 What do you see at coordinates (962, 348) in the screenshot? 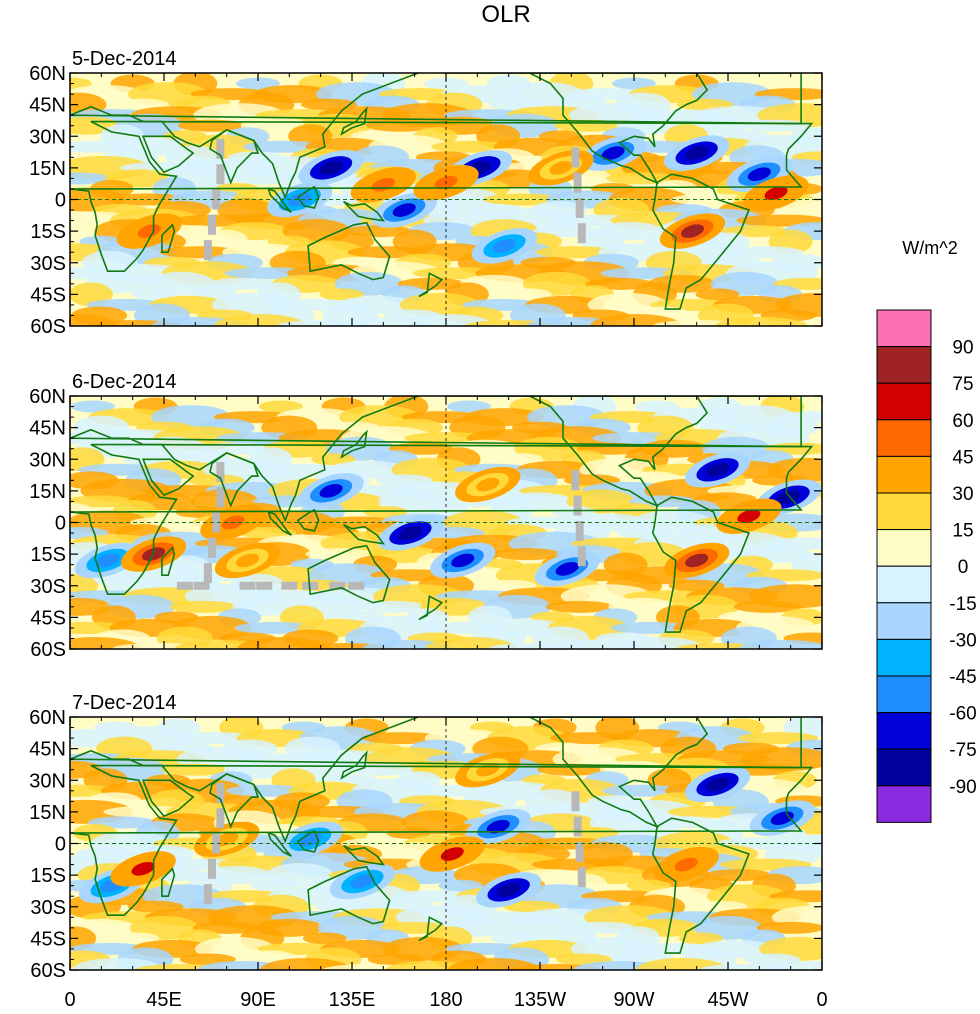
I see `colorbar-level-label: 90` at bounding box center [962, 348].